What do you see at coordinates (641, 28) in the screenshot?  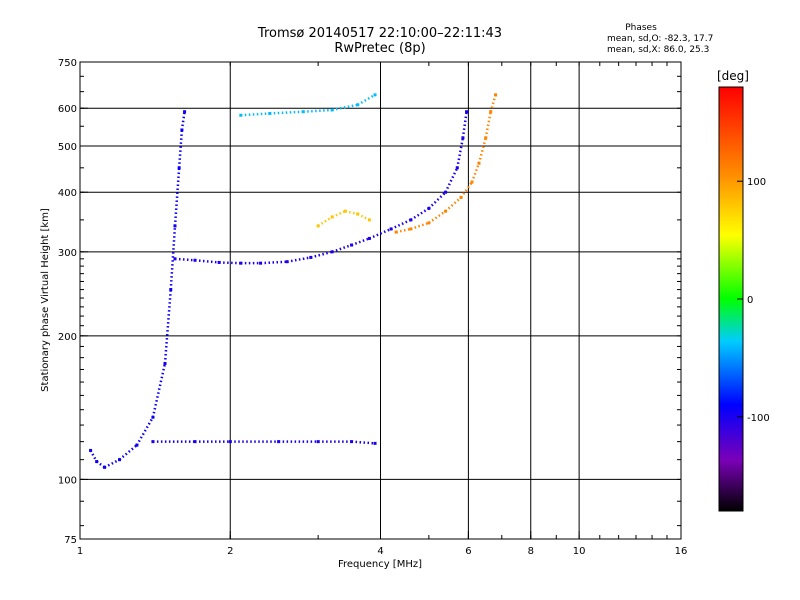 I see `phases-heading: Phases` at bounding box center [641, 28].